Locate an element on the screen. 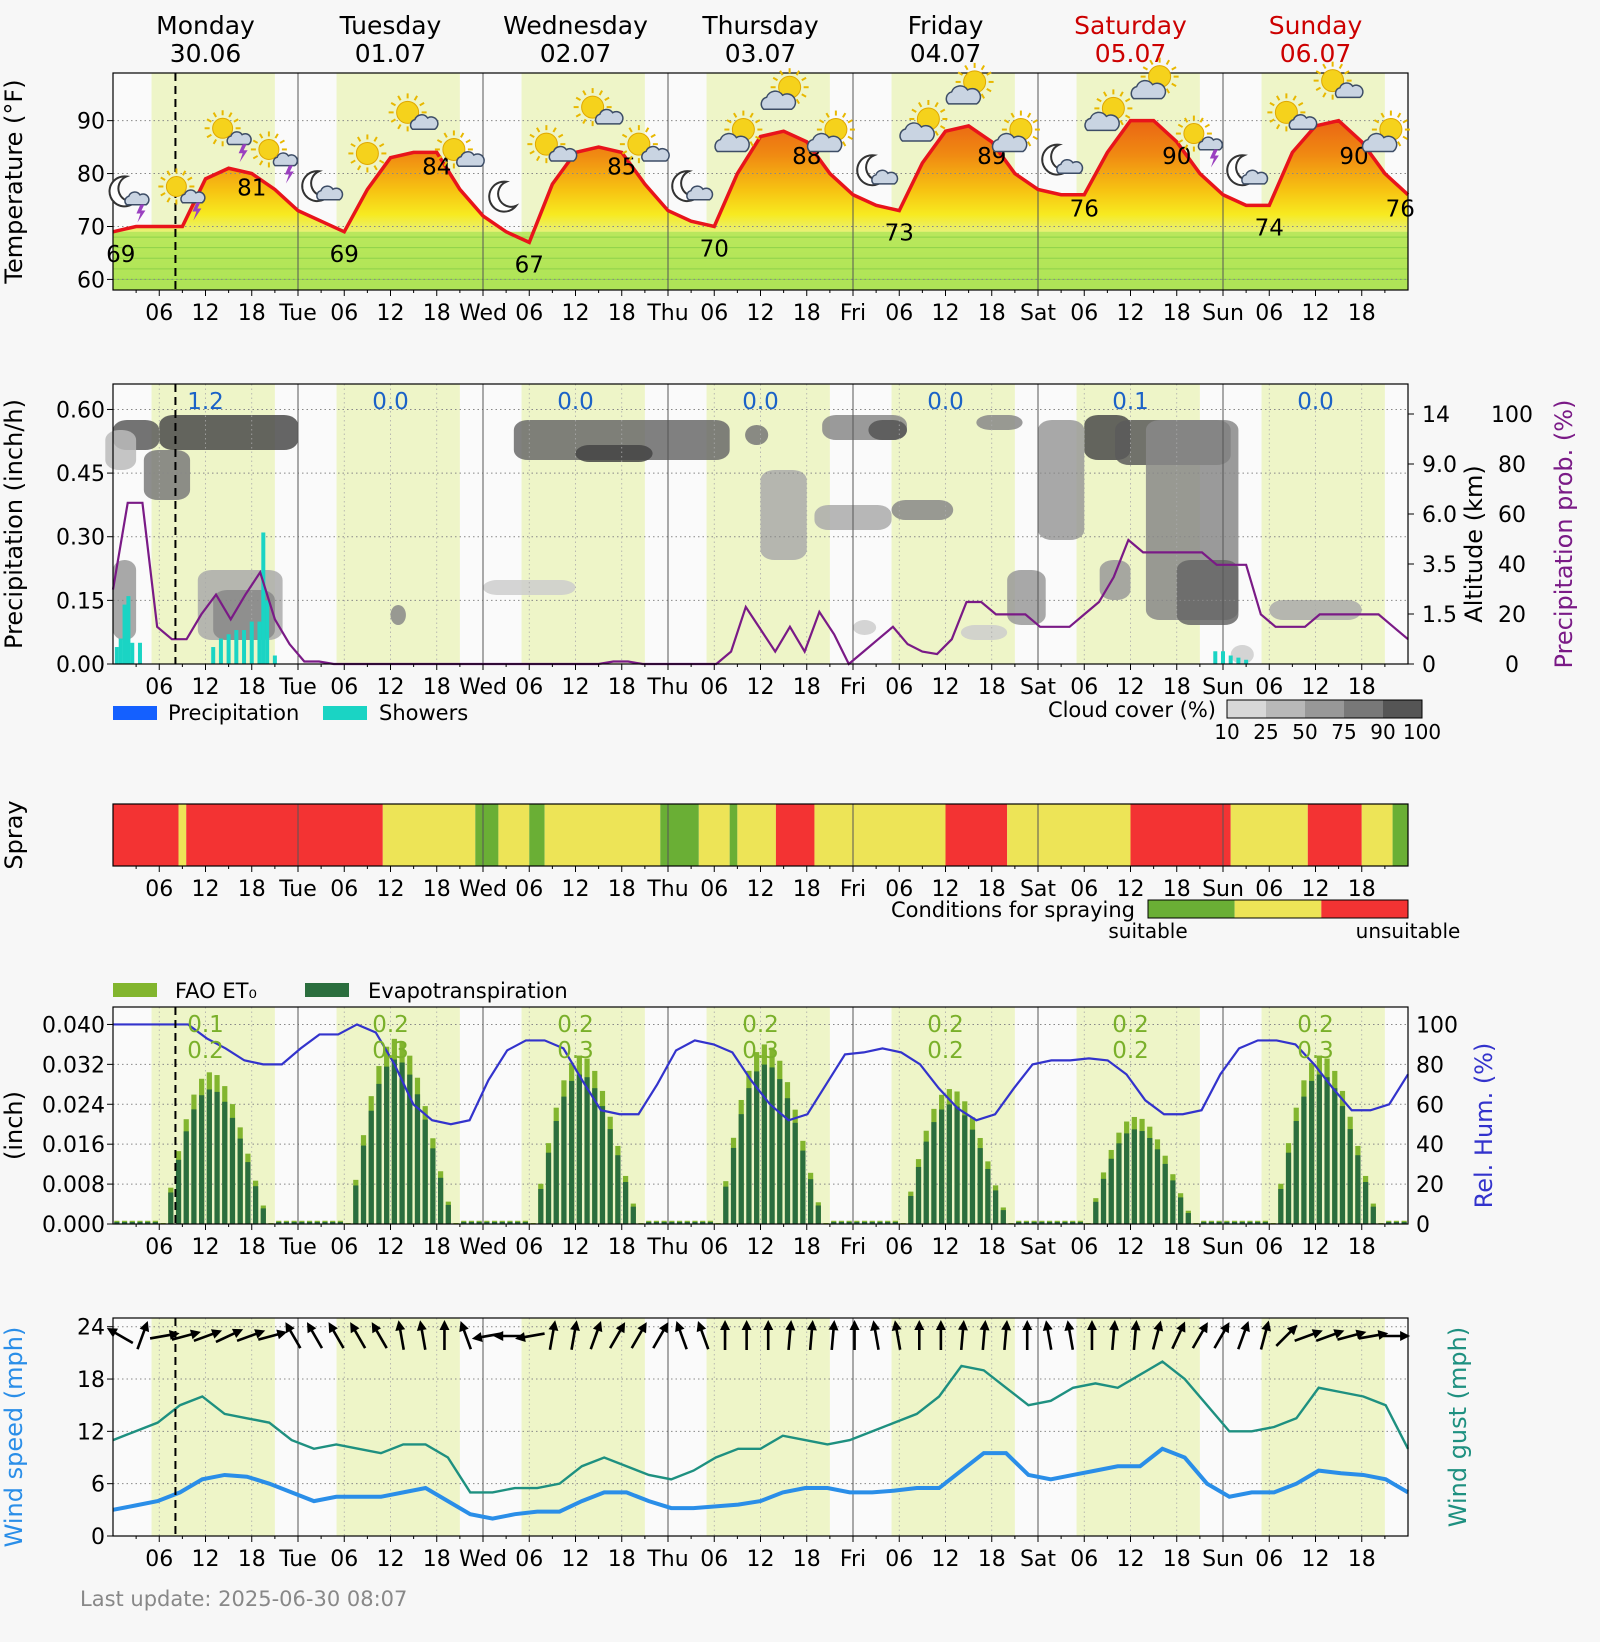 This screenshot has height=1642, width=1600. daily-fao-total: 0.2 is located at coordinates (760, 1025).